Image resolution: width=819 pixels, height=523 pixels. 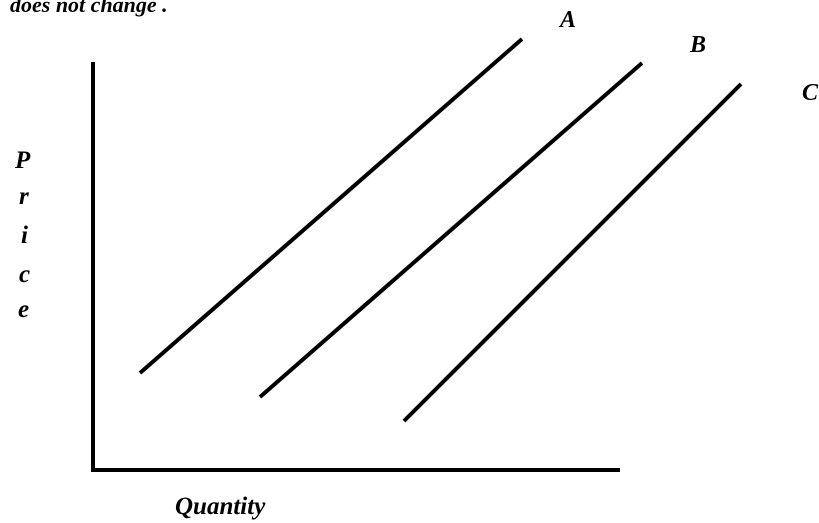 I want to click on y-axis-label-letter: e, so click(x=23, y=309).